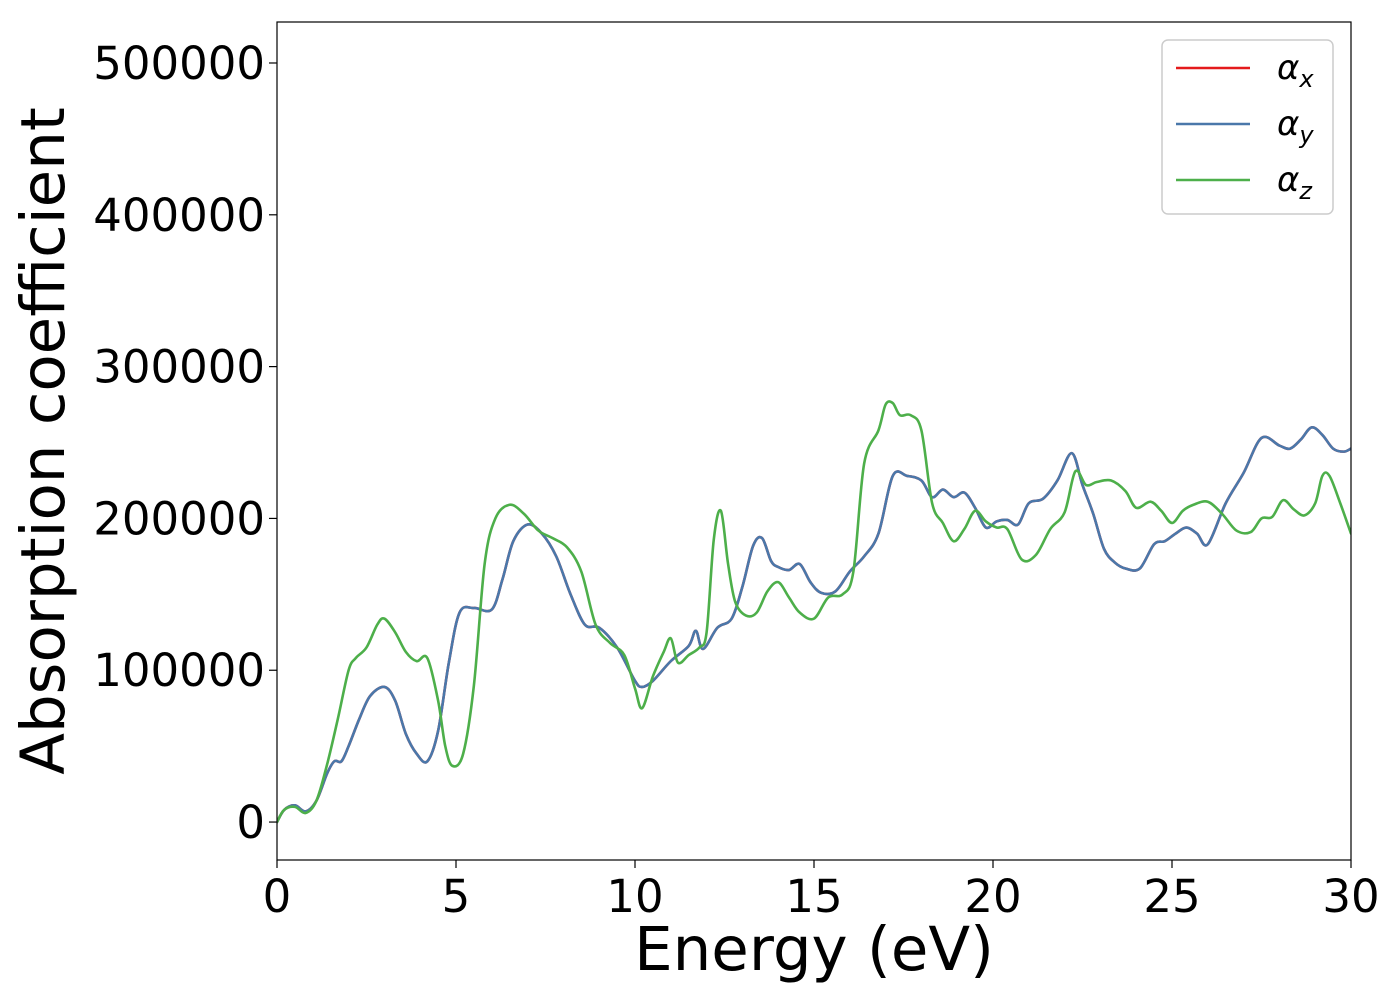  I want to click on y-axis-label: Absorption coefficient, so click(43, 441).